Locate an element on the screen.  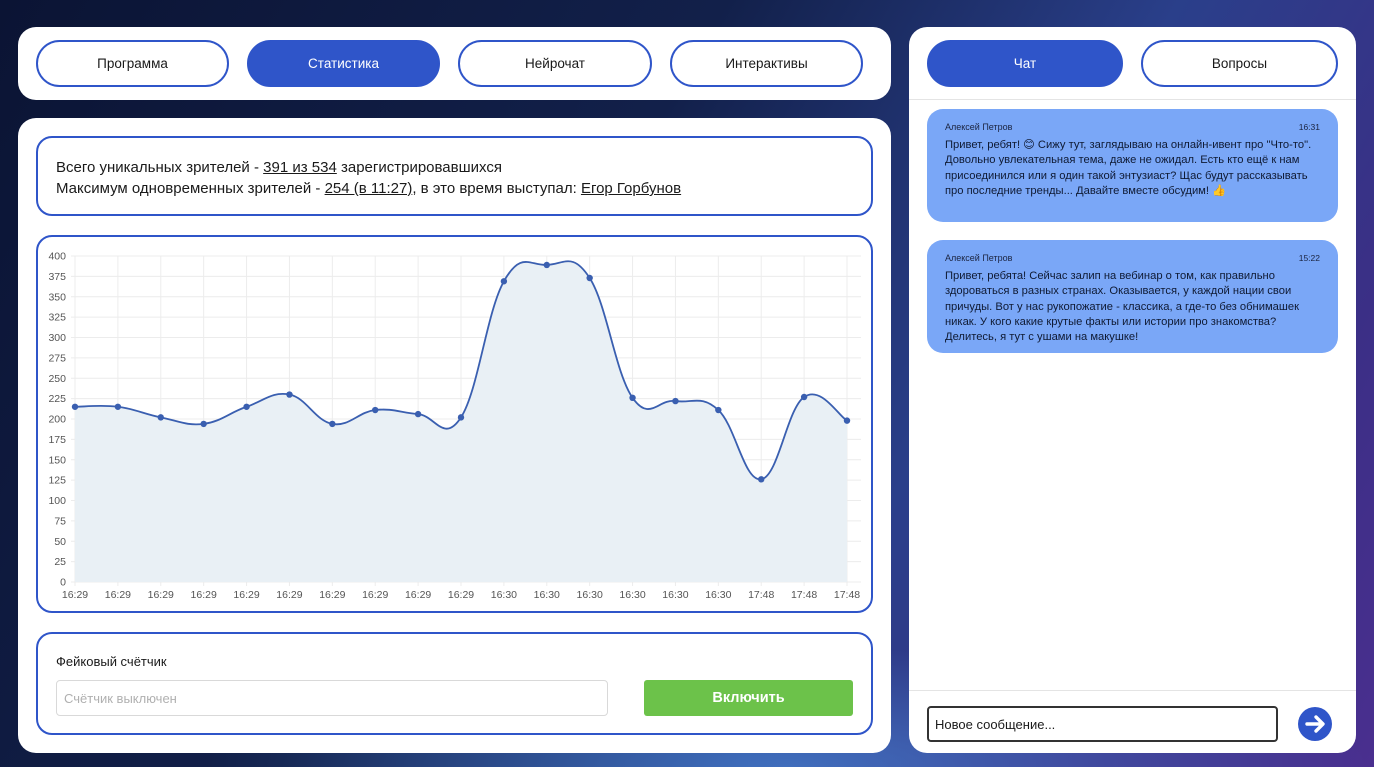
y-tick-label: 375 is located at coordinates (57, 277).